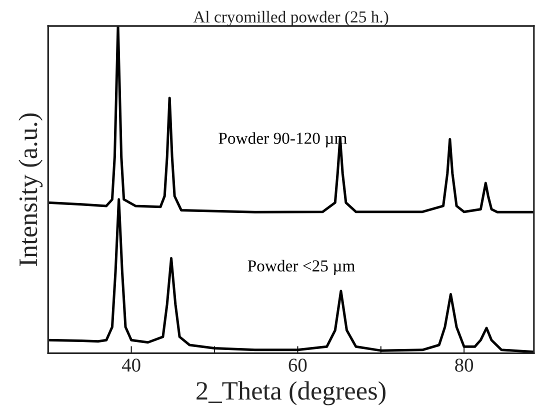  I want to click on x-tick-label: 80, so click(464, 365).